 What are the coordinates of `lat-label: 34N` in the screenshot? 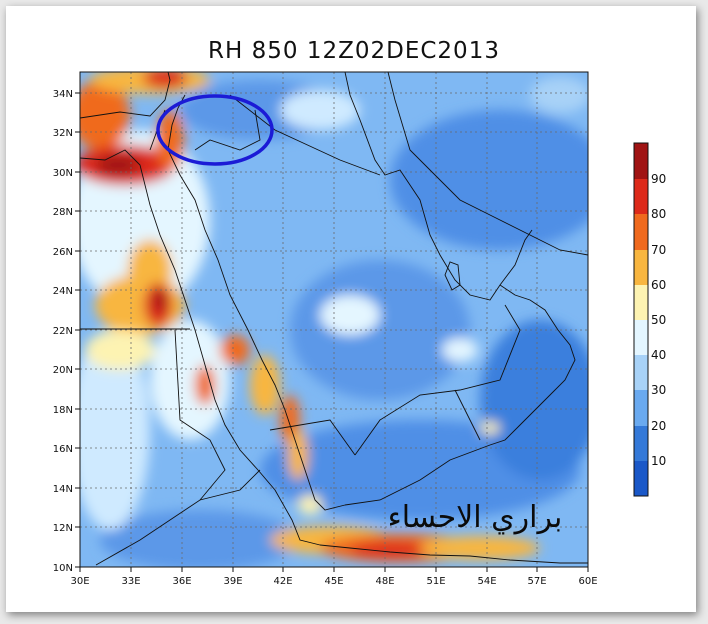 It's located at (63, 94).